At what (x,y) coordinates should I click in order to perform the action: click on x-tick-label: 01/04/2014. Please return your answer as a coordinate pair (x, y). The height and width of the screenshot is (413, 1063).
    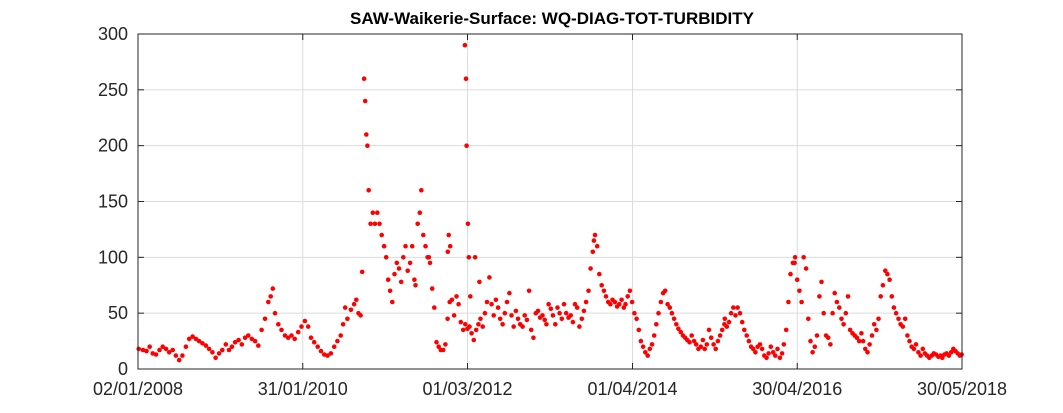
    Looking at the image, I should click on (632, 389).